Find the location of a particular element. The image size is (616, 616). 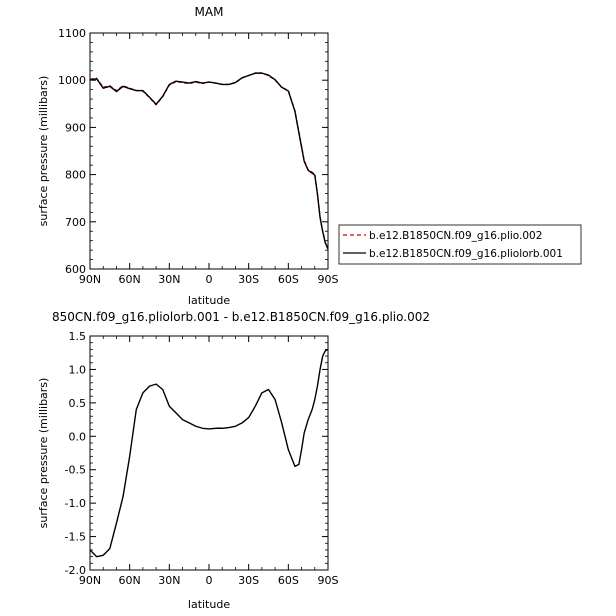

y-tick-label: 0.5 is located at coordinates (78, 403).